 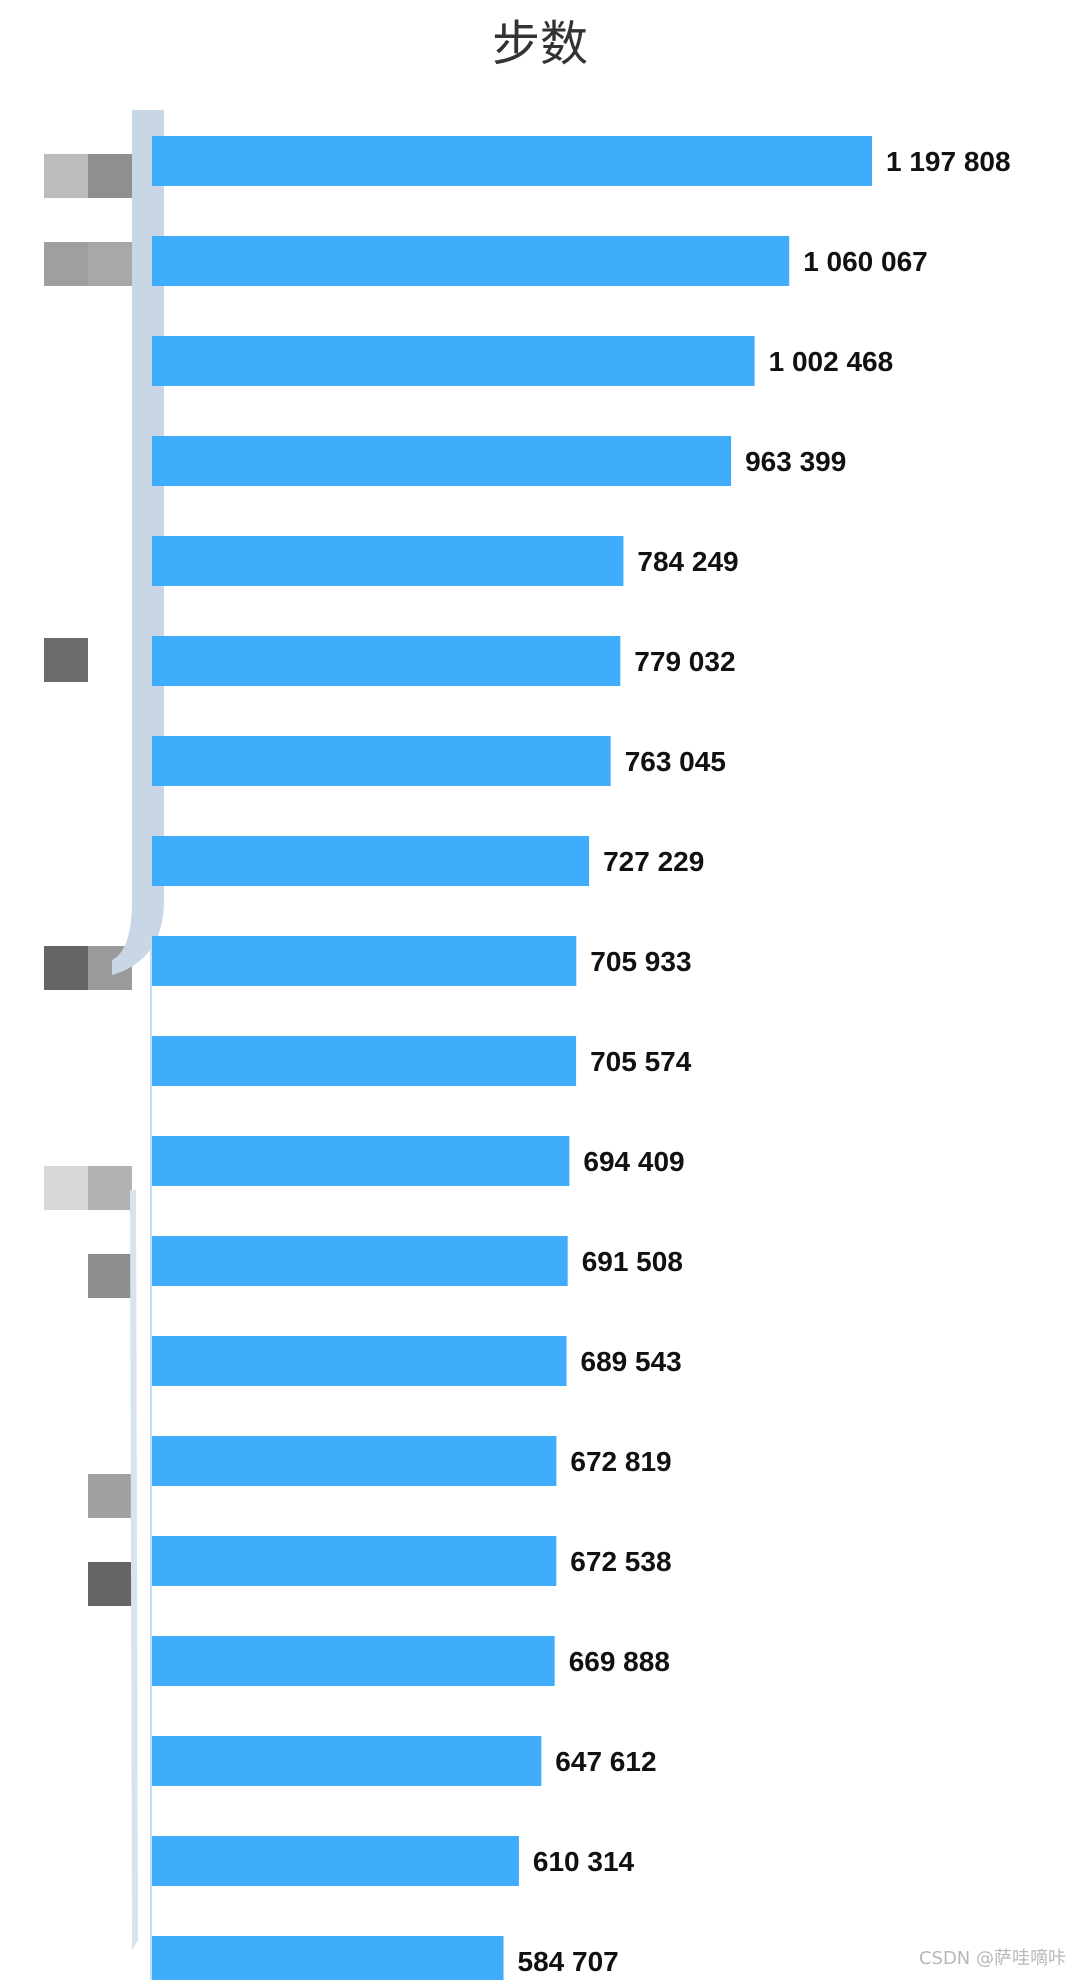 What do you see at coordinates (684, 661) in the screenshot?
I see `bar-value-label: 779 032` at bounding box center [684, 661].